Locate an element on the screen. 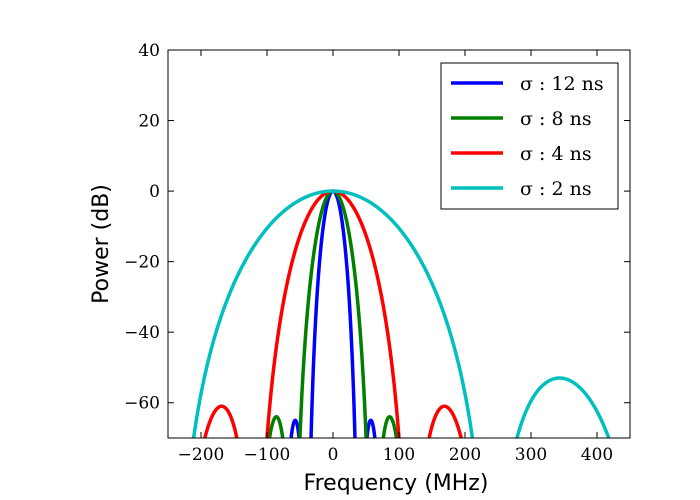  y-tick-label: −60 is located at coordinates (142, 404).